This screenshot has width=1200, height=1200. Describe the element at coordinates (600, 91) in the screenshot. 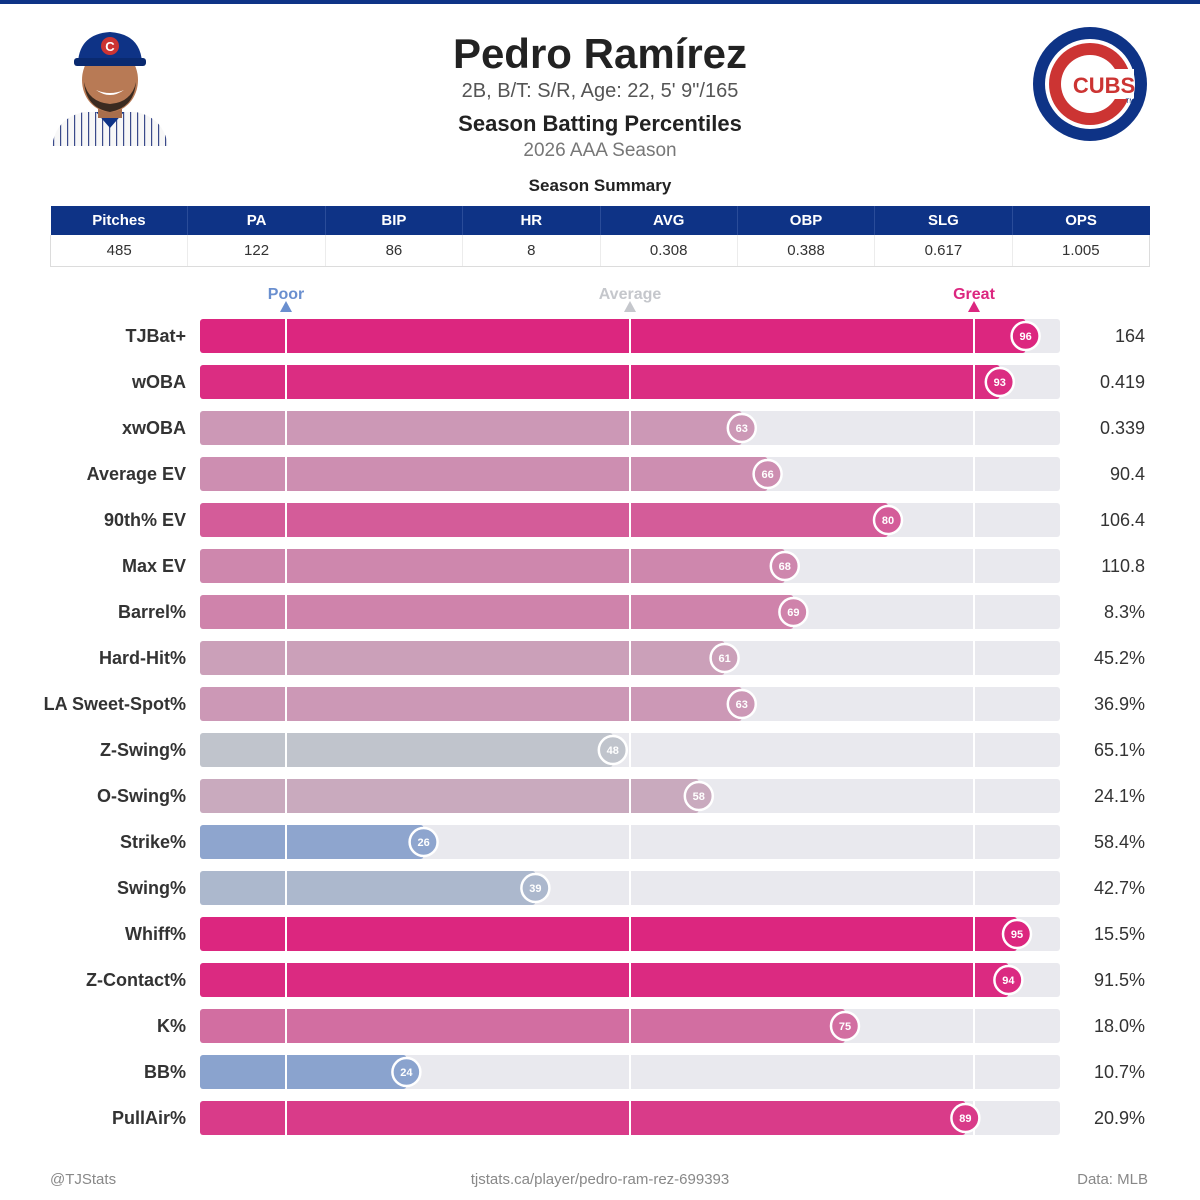

I see `player-bio: 2B, B/T: S/R, Age: 22, 5' 9"/165` at that location.